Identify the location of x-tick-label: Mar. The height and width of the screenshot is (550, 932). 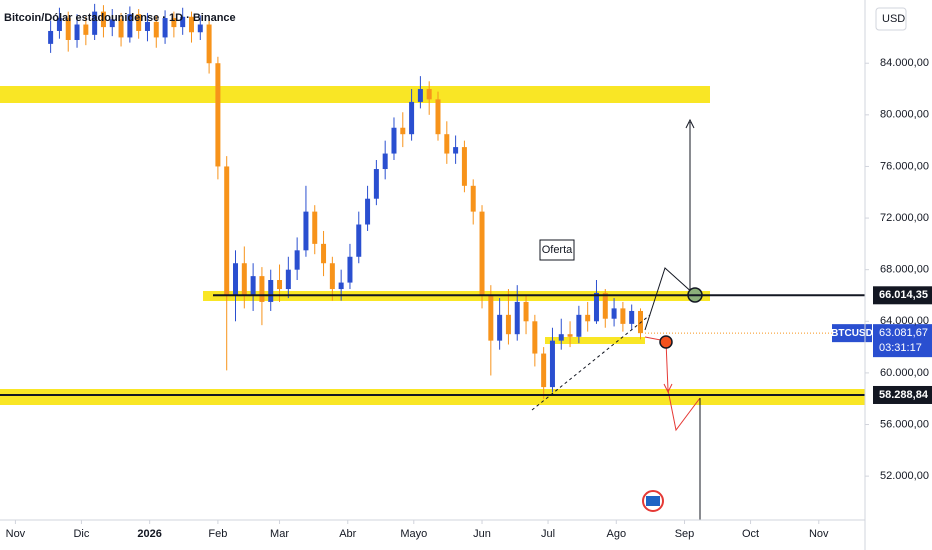
(279, 534).